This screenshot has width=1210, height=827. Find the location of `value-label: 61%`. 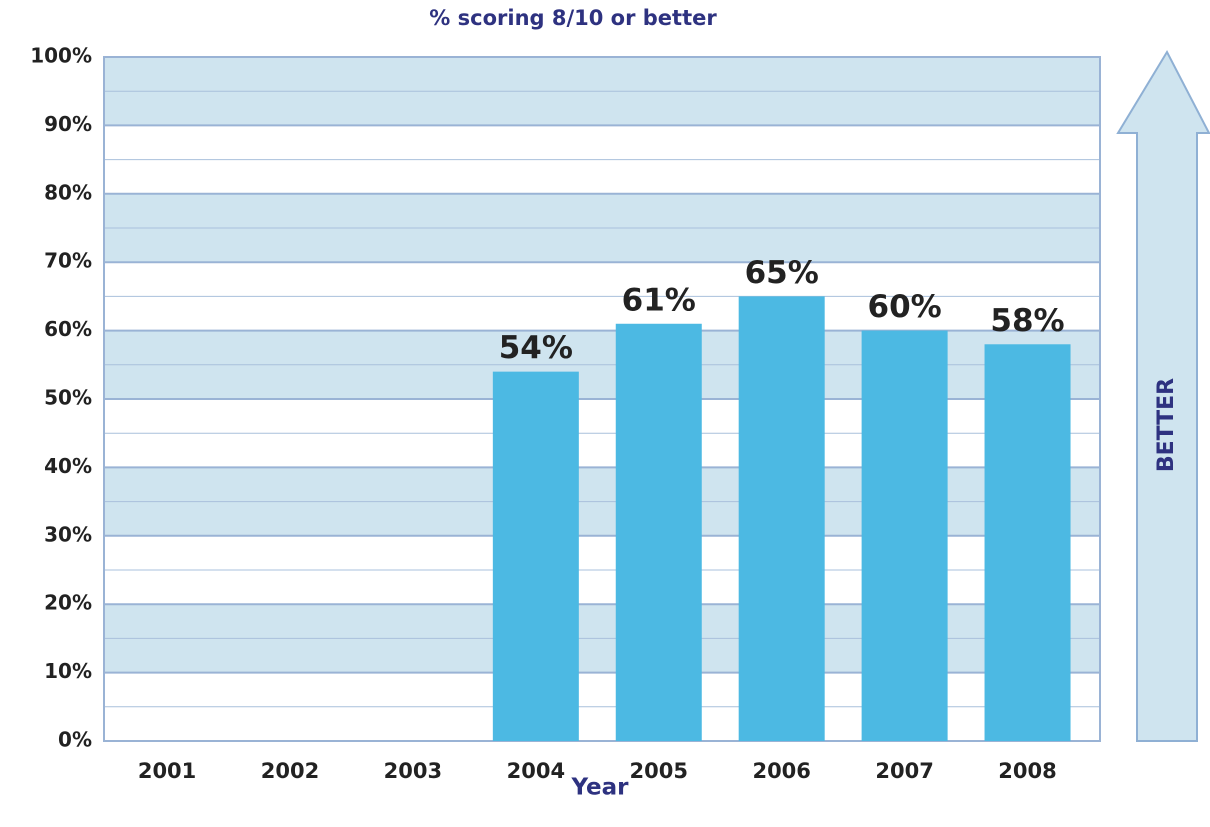

value-label: 61% is located at coordinates (659, 300).